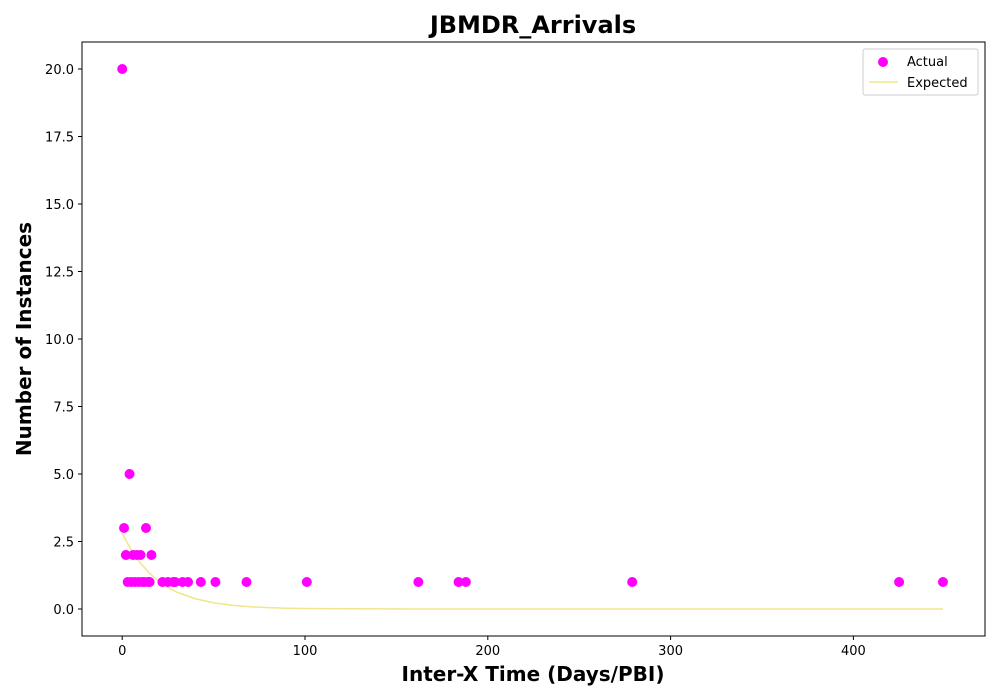  I want to click on legend-box, so click(920, 72).